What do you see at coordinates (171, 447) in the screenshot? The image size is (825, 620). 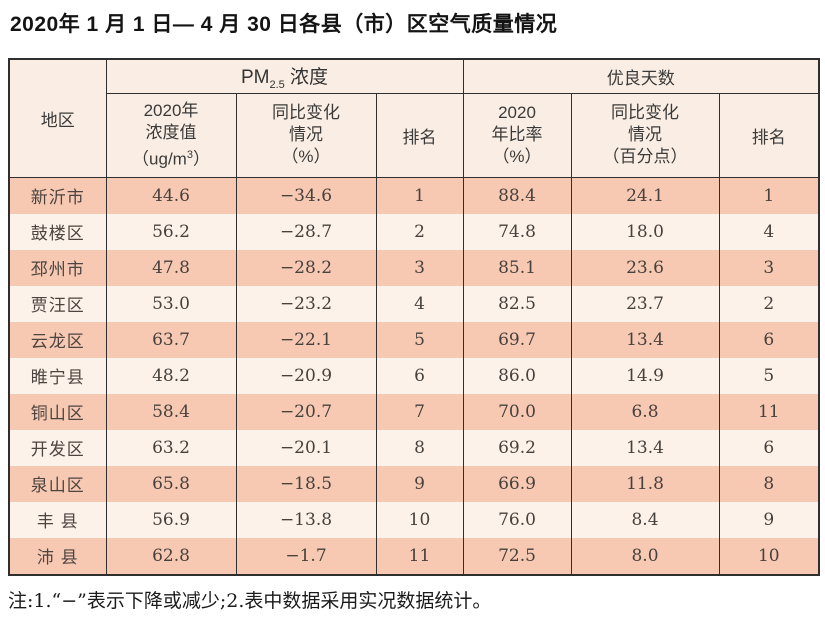 I see `value-cell: 63.2` at bounding box center [171, 447].